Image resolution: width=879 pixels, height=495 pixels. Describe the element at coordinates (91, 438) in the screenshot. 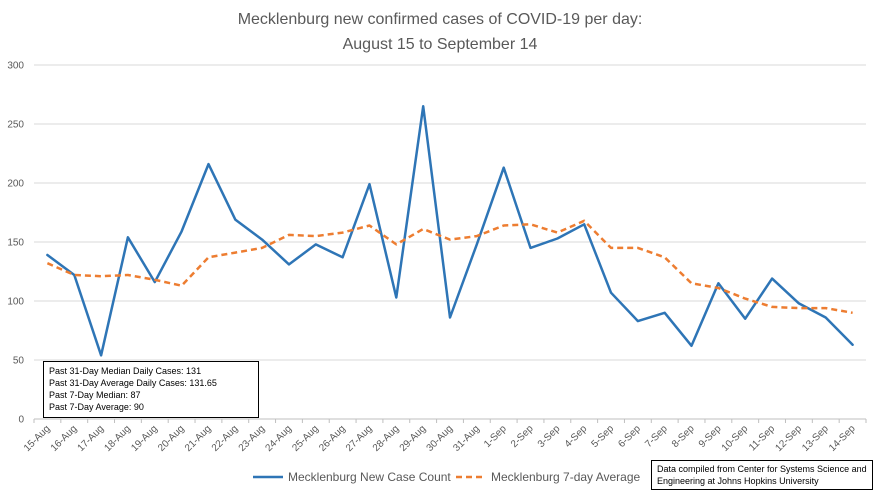

I see `x-tick-label: 17-Aug` at that location.